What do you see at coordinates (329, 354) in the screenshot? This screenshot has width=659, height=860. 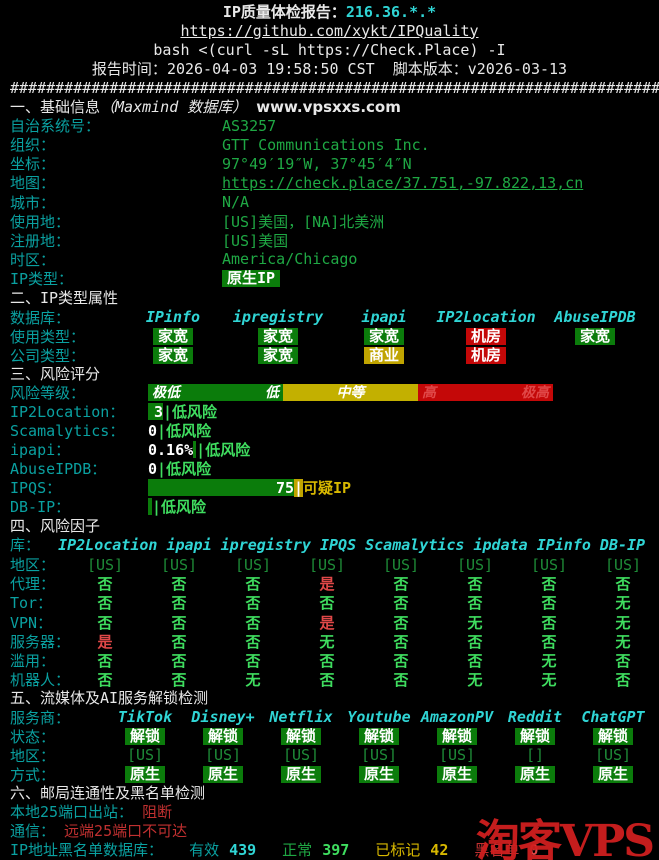 I see `company-type-row: 公司类型： 家宽 家宽 商业 机房` at bounding box center [329, 354].